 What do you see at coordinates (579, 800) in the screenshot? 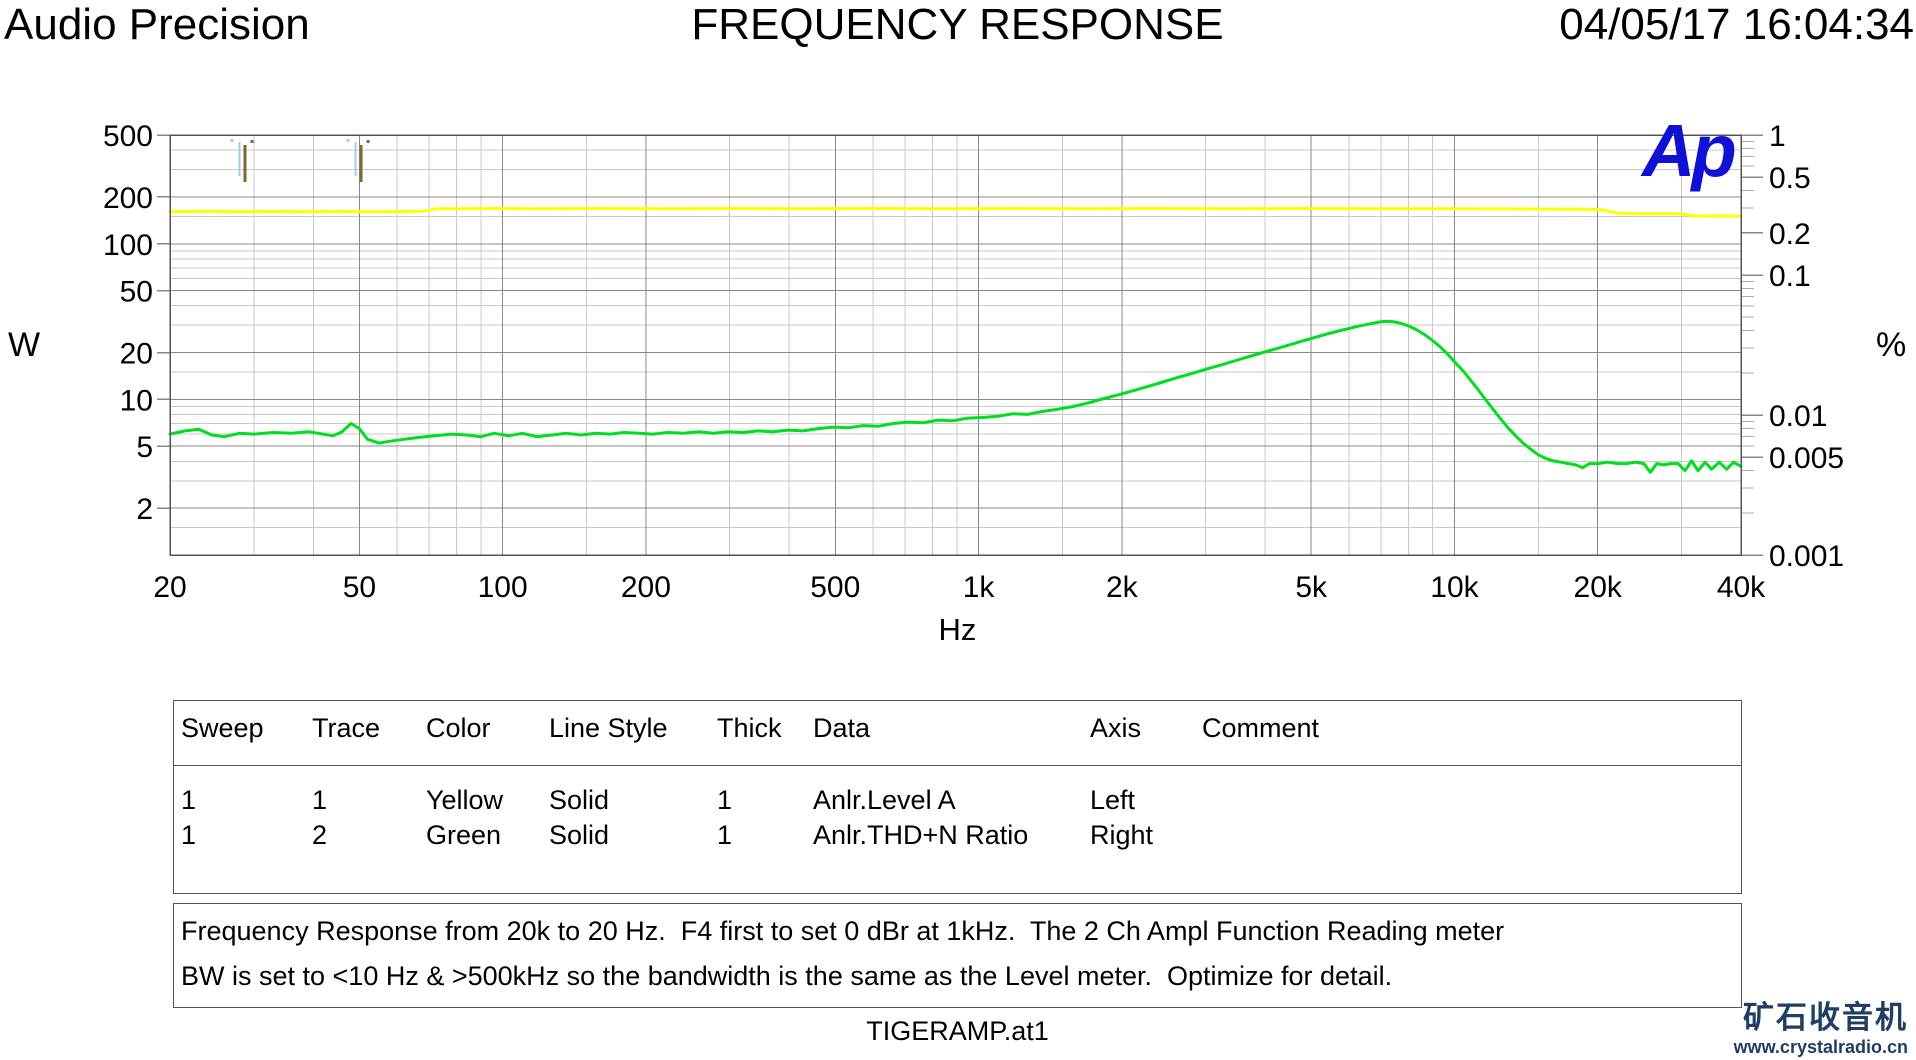
I see `legend-cell-row1-line-style: Solid` at bounding box center [579, 800].